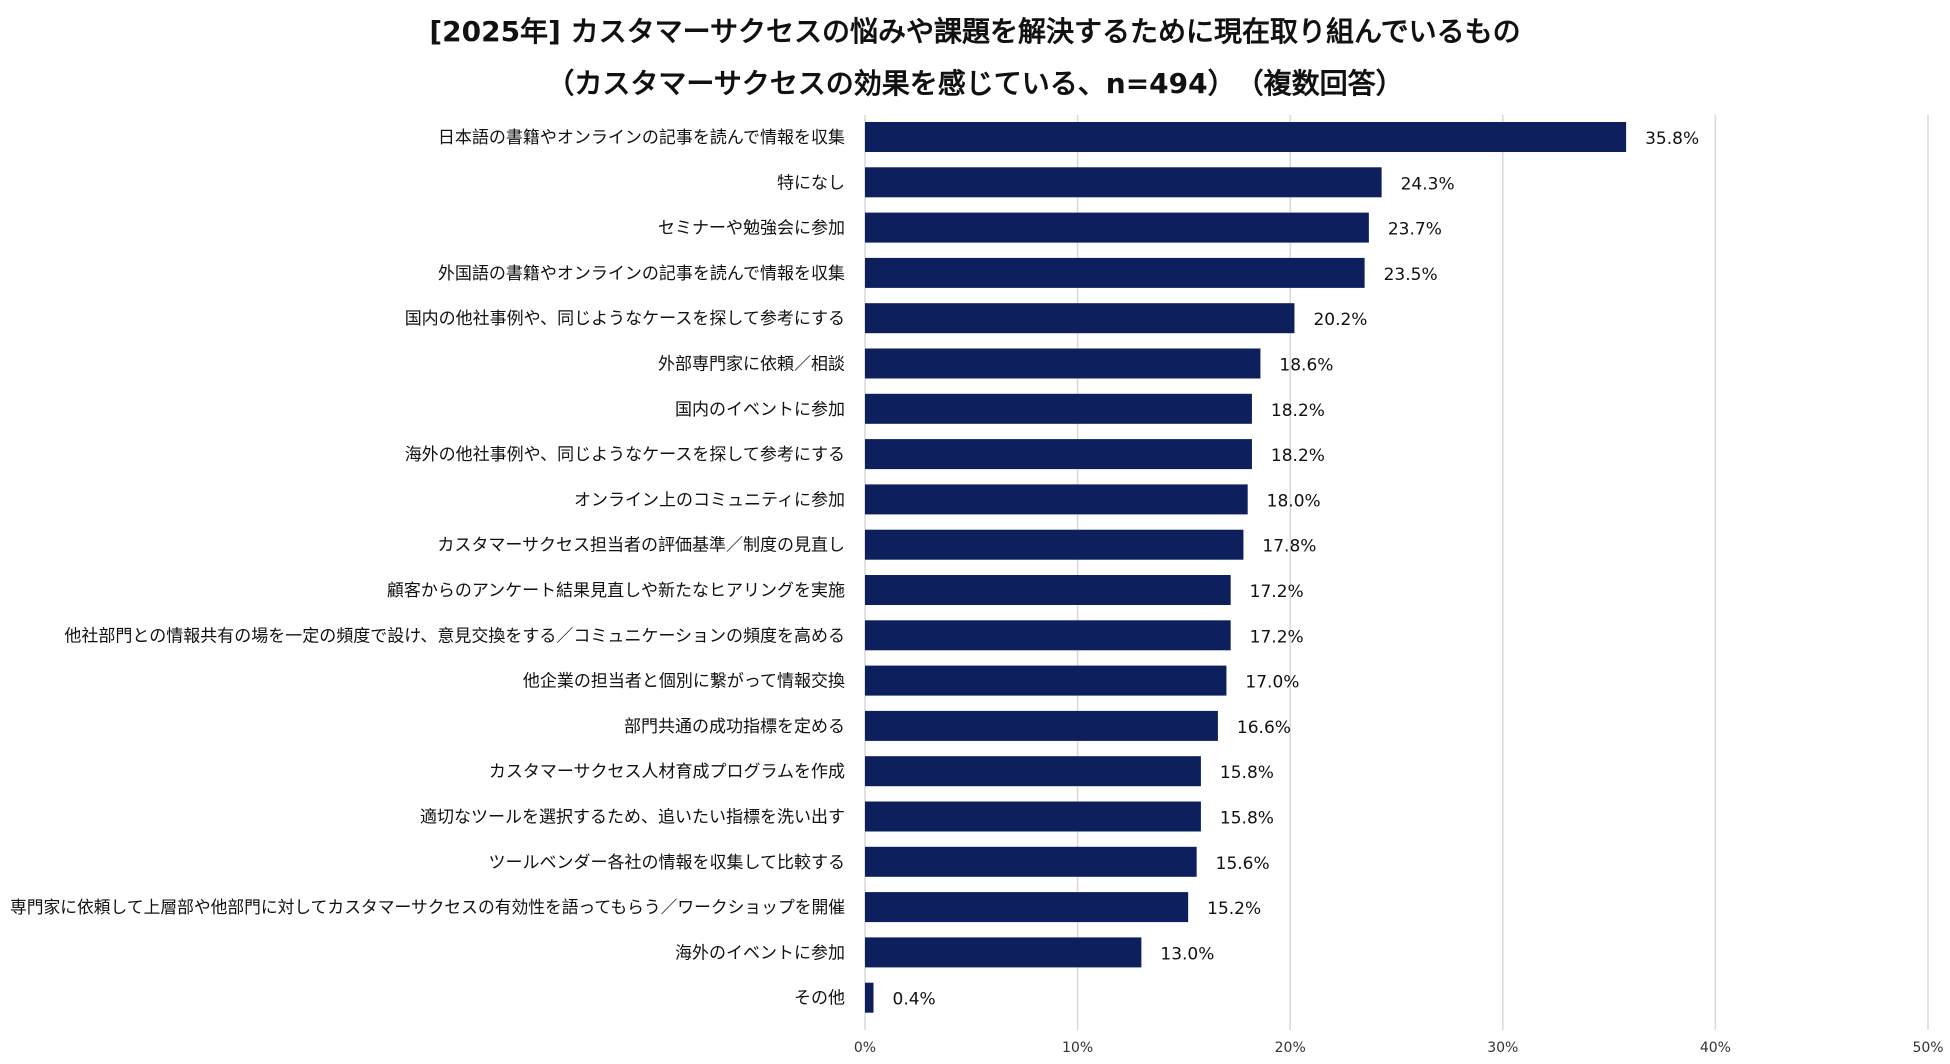 The image size is (1950, 1064). Describe the element at coordinates (1272, 683) in the screenshot. I see `data-label: 17.0%` at that location.